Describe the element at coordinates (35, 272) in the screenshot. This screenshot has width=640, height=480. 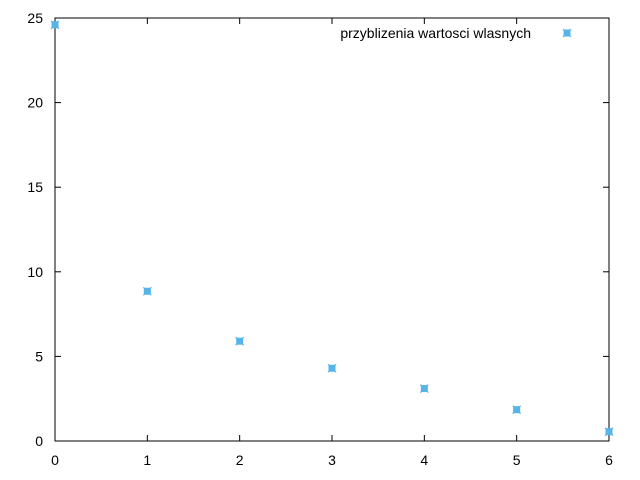
I see `y-tick-label: 10` at that location.